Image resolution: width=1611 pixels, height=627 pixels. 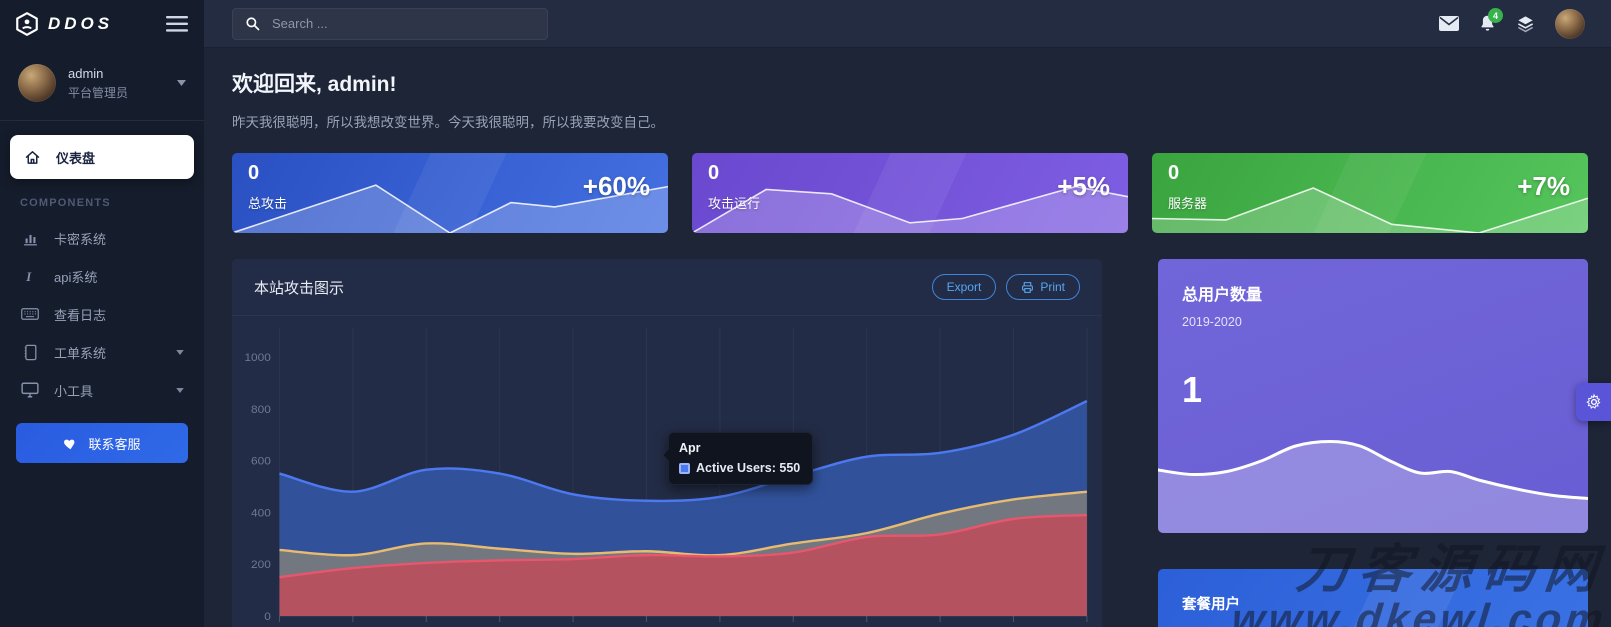 What do you see at coordinates (1543, 186) in the screenshot?
I see `stat-delta: +7%` at bounding box center [1543, 186].